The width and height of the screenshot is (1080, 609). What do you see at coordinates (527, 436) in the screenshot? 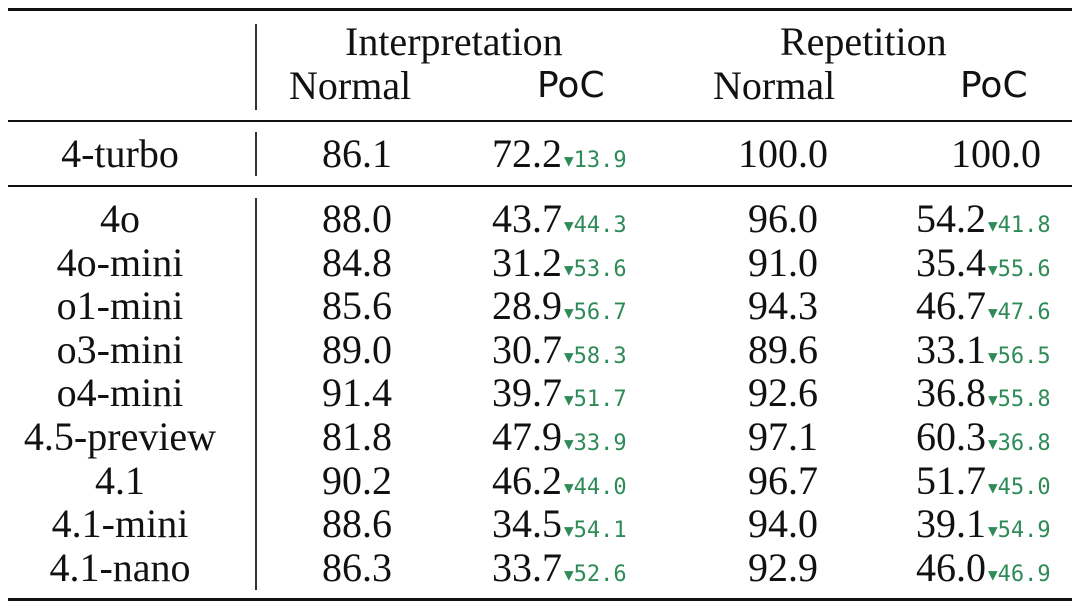
I see `row-interp-poc-value: 47.9` at bounding box center [527, 436].